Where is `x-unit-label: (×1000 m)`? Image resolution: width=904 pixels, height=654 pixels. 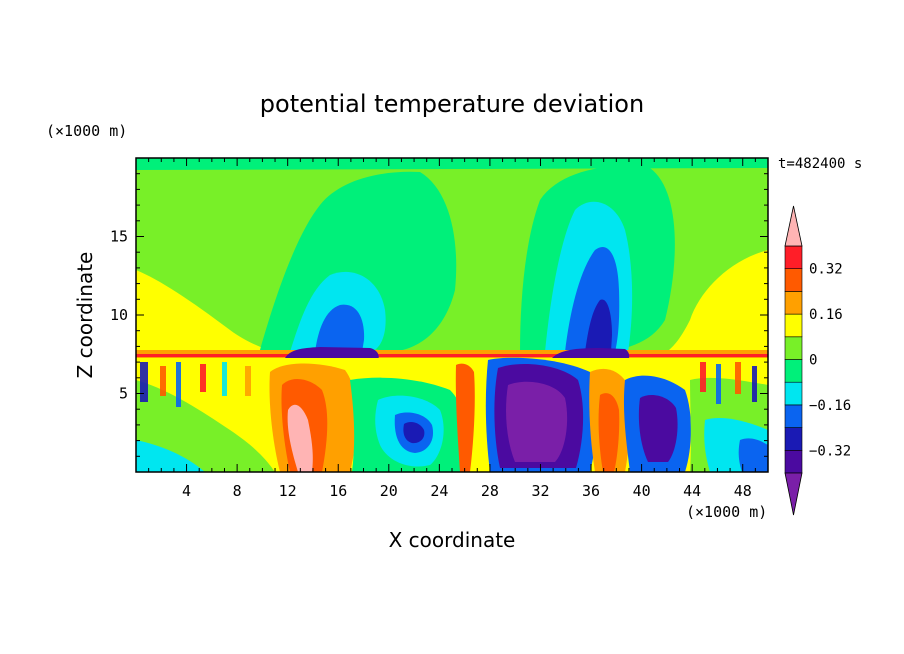
x-unit-label: (×1000 m) is located at coordinates (726, 512).